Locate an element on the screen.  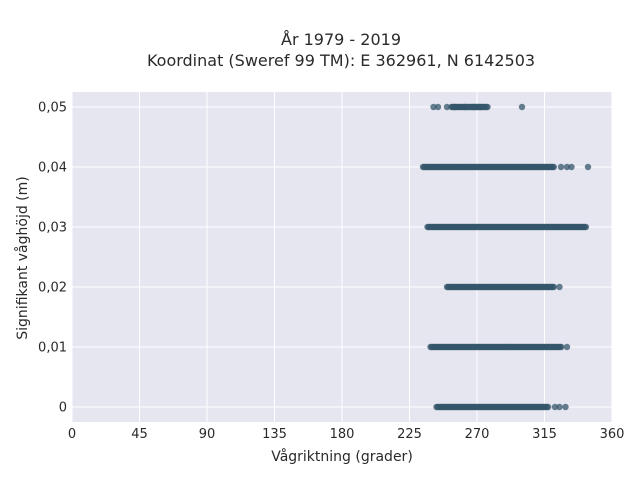
x-tick-labels: 0 45 90 135 180 225 270 315 360 is located at coordinates (346, 434).